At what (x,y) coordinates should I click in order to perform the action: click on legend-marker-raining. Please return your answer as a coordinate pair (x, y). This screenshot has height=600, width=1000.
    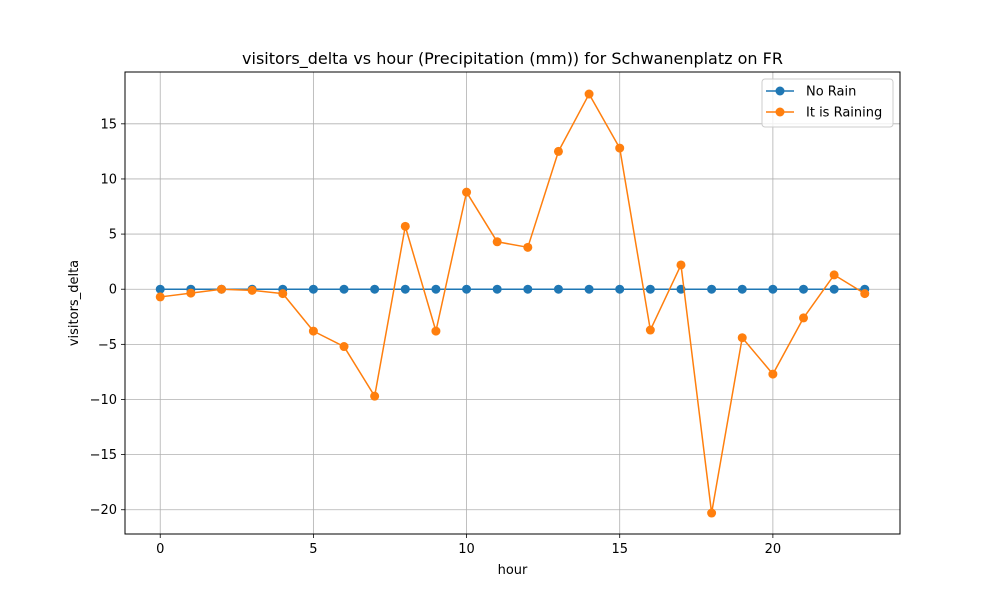
    Looking at the image, I should click on (780, 112).